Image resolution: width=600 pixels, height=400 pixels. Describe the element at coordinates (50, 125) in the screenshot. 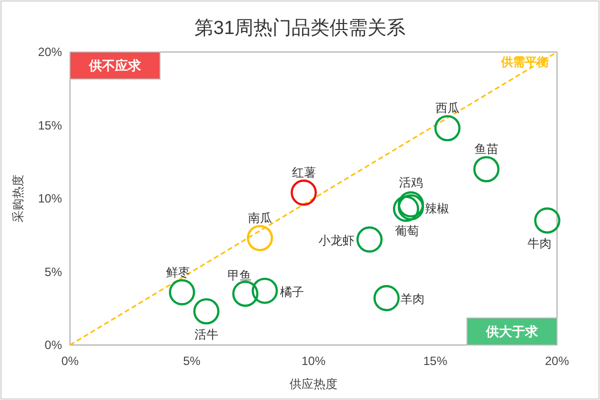

I see `y-tick-label: 15%` at that location.